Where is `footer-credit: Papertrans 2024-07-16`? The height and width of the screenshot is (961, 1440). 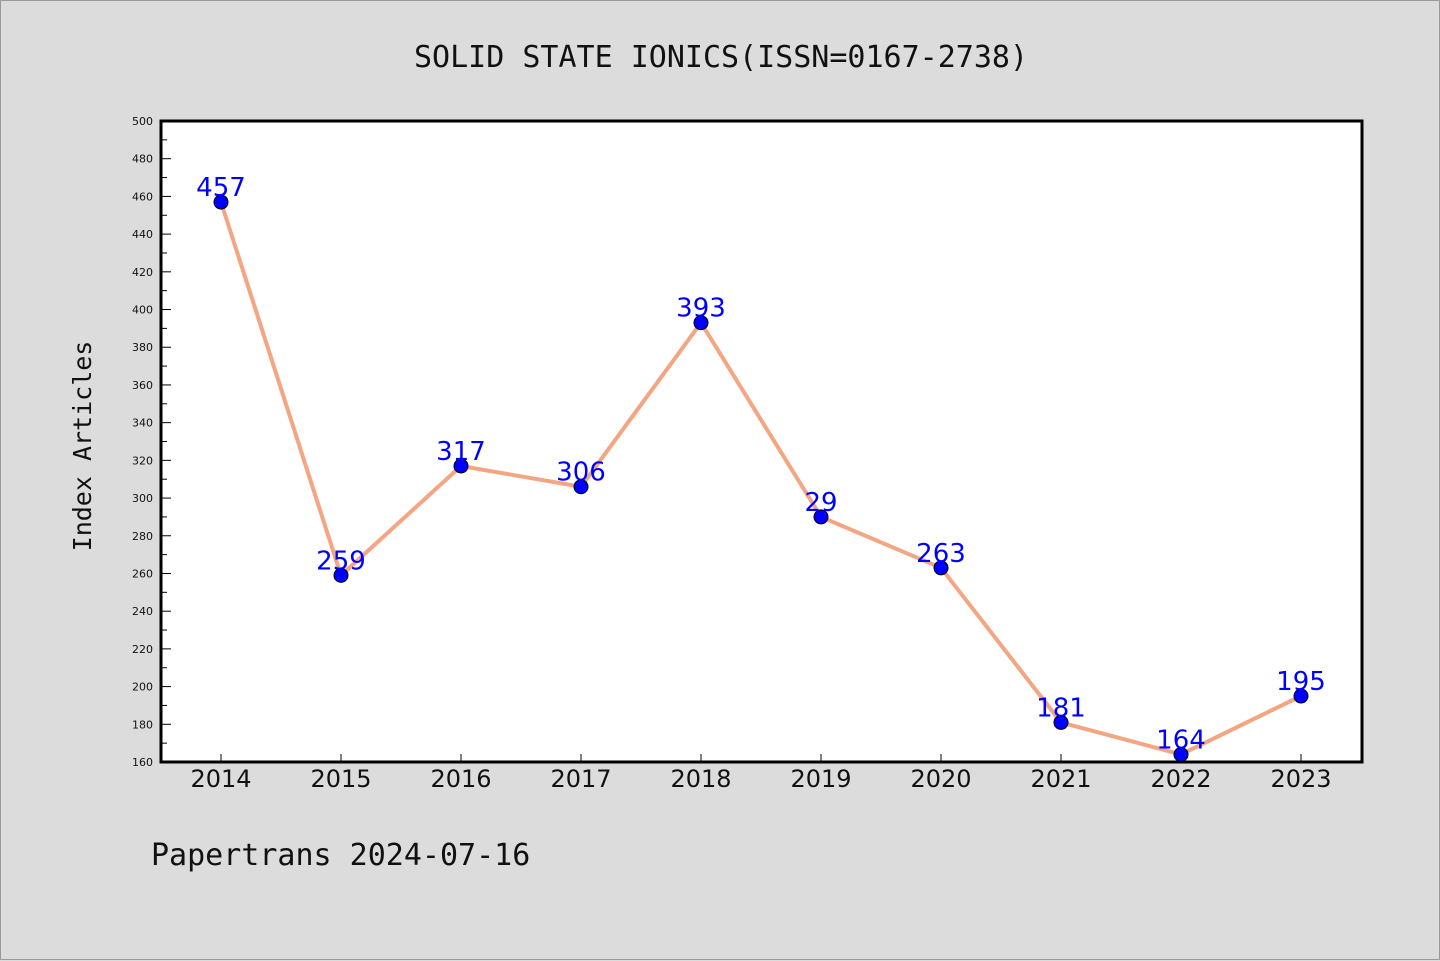
footer-credit: Papertrans 2024-07-16 is located at coordinates (340, 855).